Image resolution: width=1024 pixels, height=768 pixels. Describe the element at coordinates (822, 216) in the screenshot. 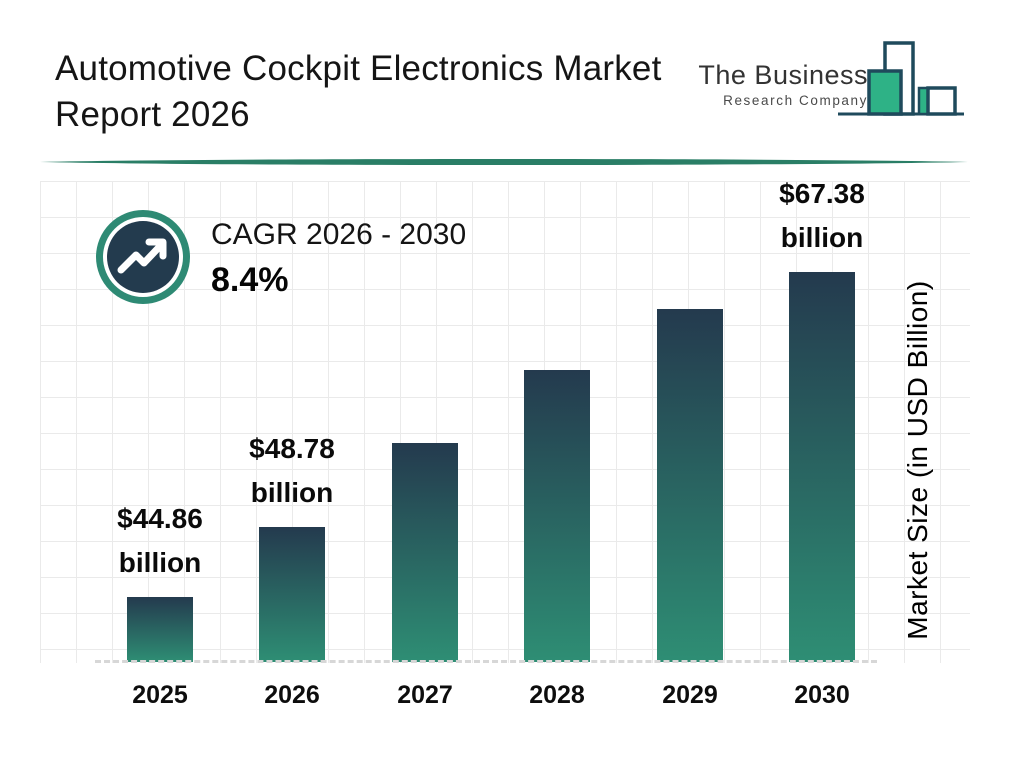

I see `value-label-2030: $67.38 billion` at that location.